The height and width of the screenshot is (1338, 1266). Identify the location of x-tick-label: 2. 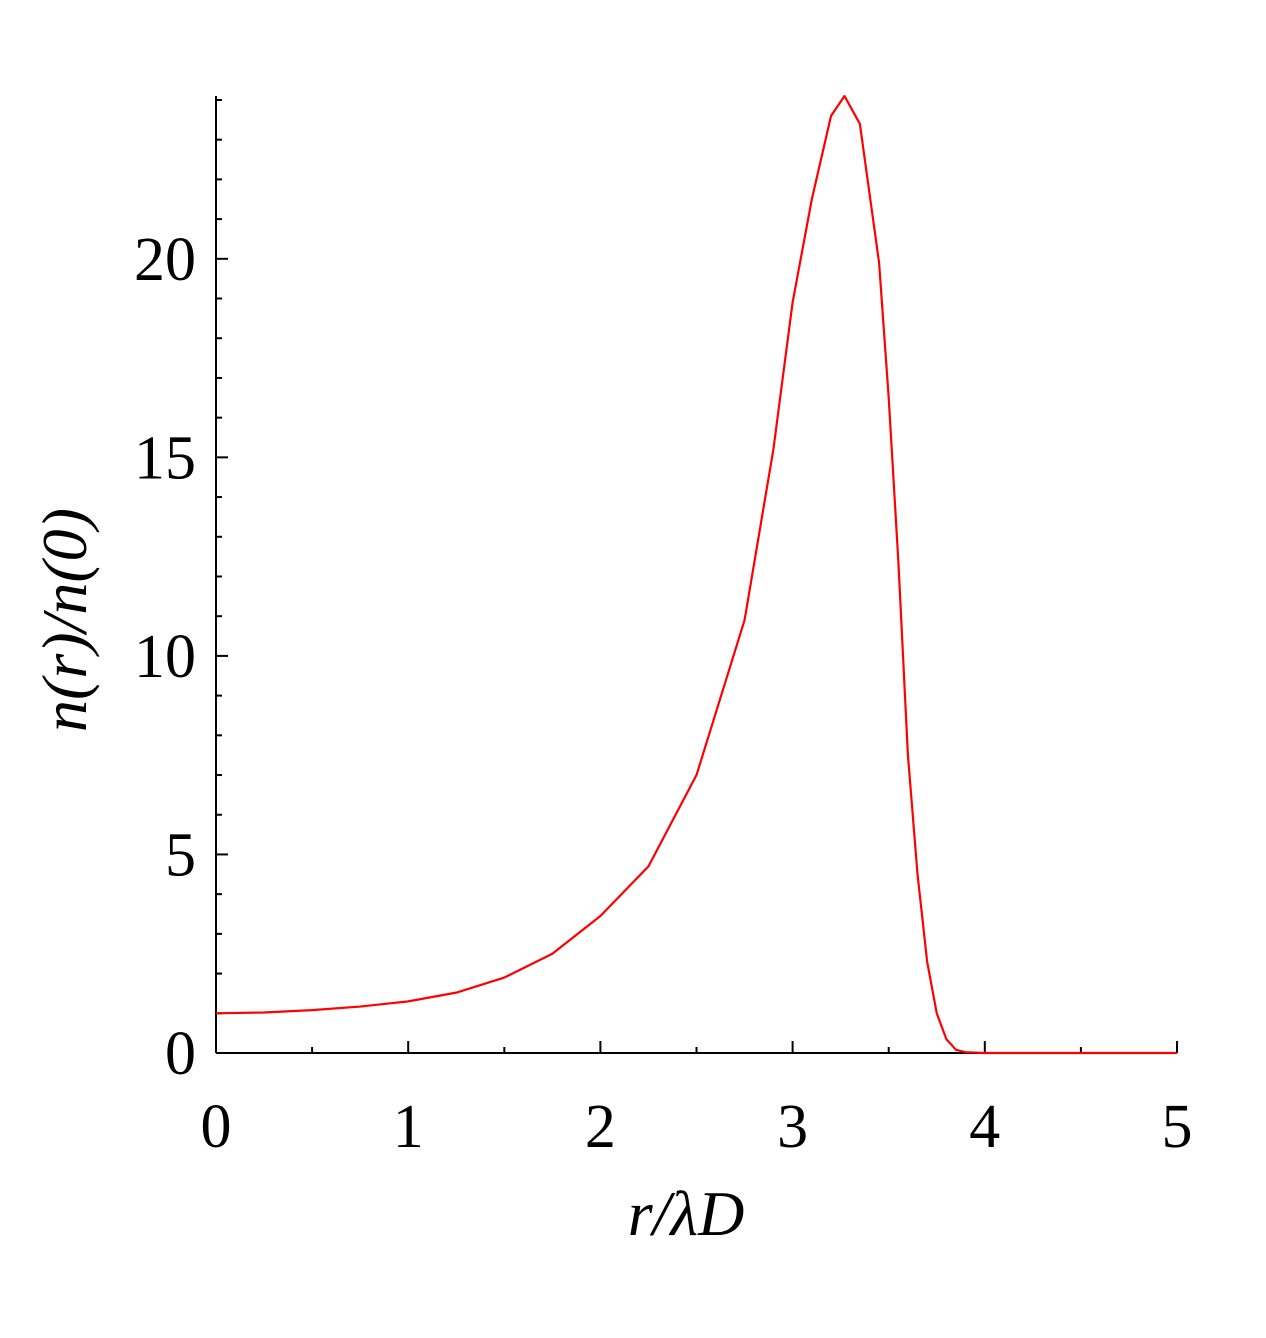
(600, 1127).